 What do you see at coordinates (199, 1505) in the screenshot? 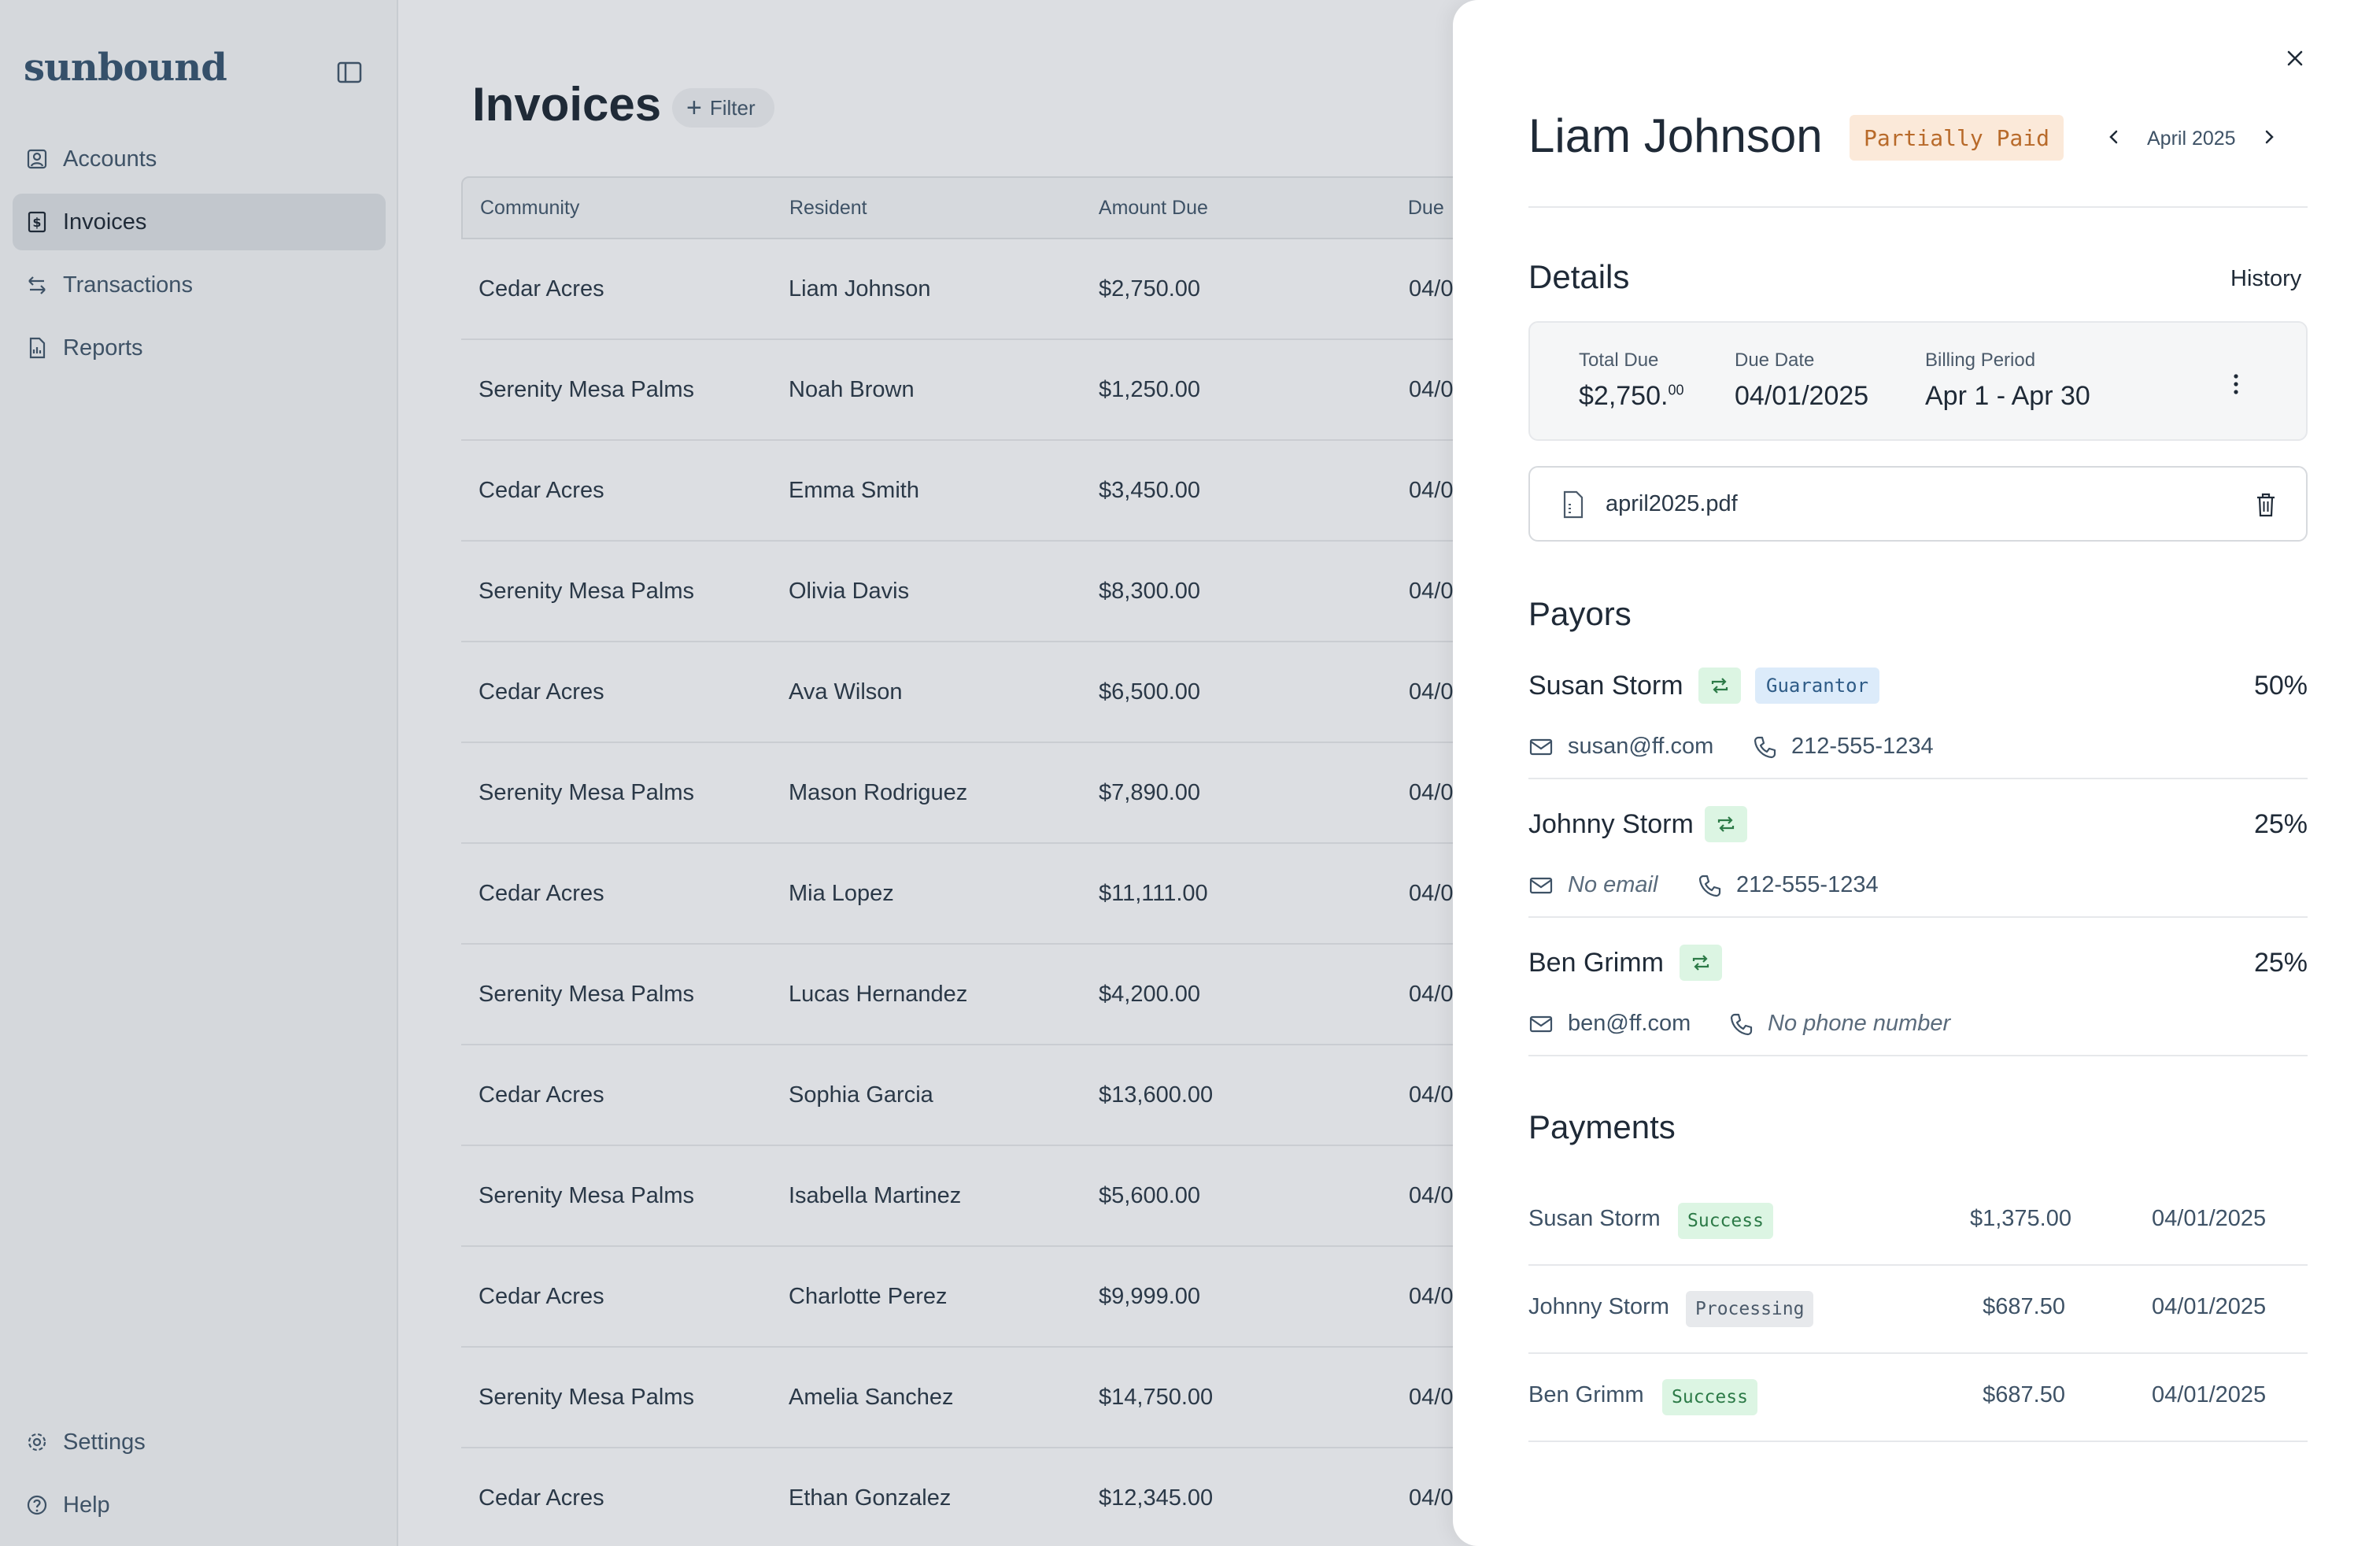
I see `sidebar-item-help: Help` at bounding box center [199, 1505].